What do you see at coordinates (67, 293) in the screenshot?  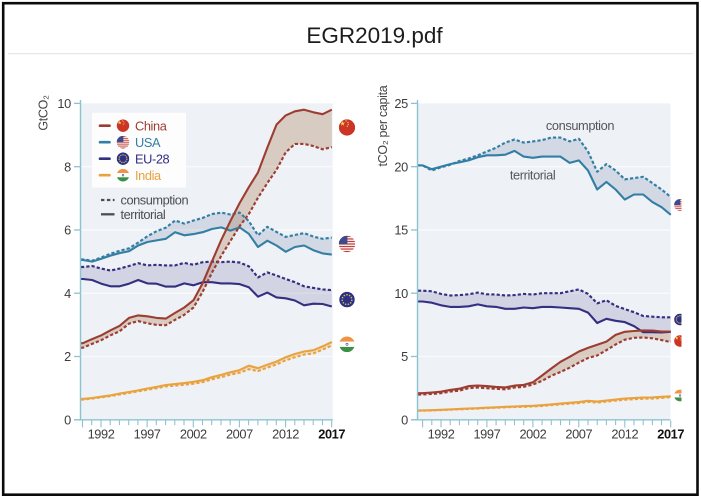 I see `svg-text: 4` at bounding box center [67, 293].